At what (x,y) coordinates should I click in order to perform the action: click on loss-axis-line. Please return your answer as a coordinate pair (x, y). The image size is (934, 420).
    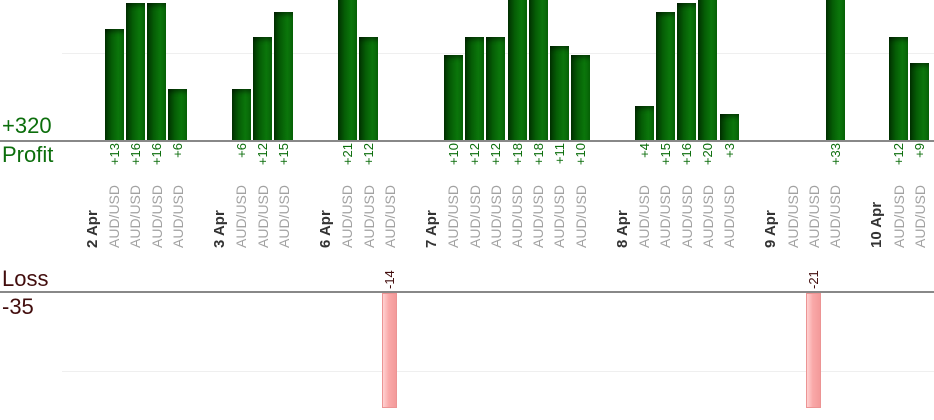
    Looking at the image, I should click on (467, 292).